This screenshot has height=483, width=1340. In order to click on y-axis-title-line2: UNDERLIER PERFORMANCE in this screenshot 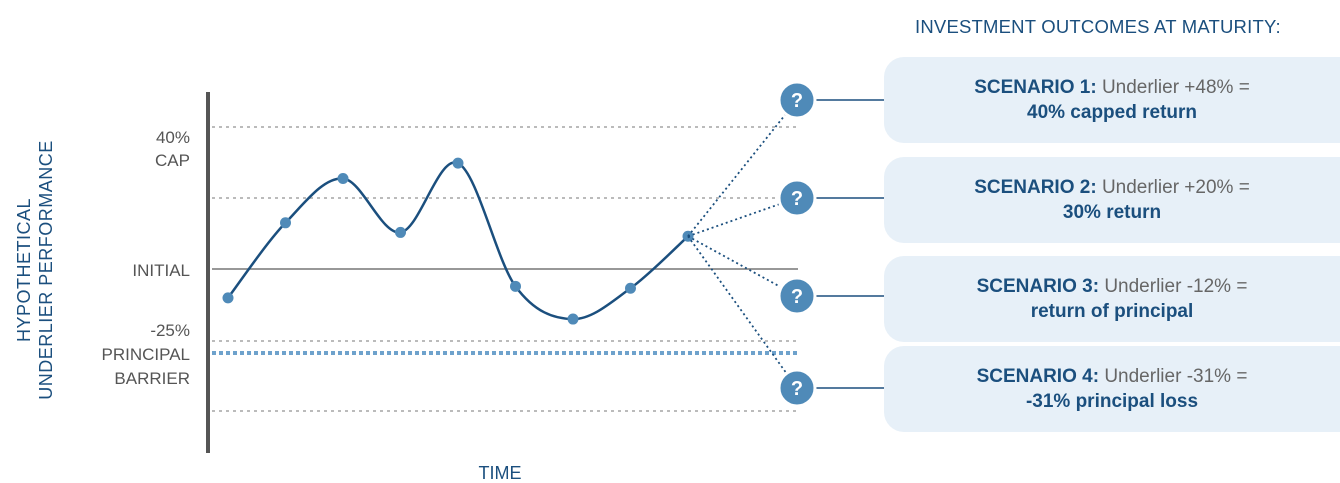, I will do `click(46, 270)`.